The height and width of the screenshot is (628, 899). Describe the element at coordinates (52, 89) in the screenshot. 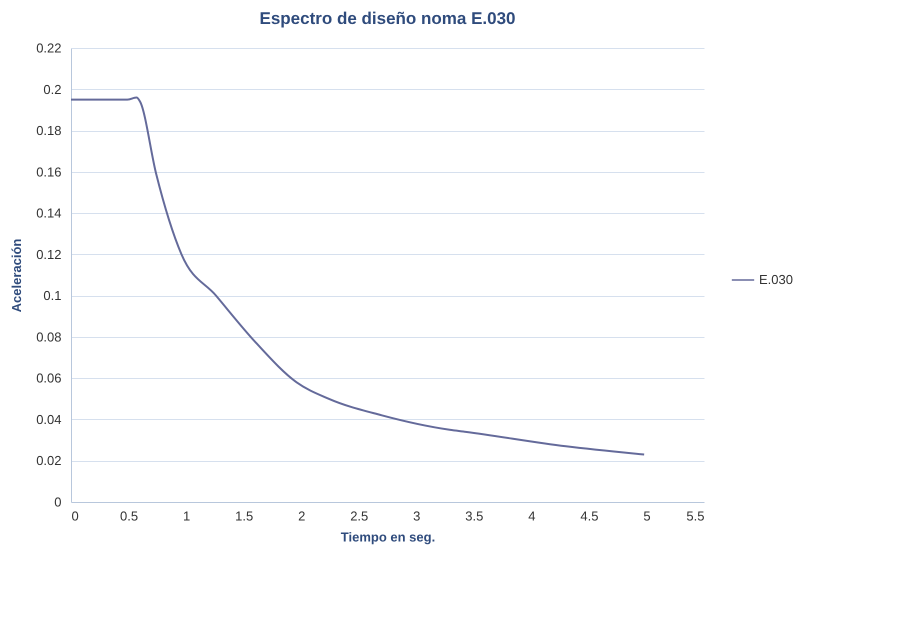

I see `y-tick-label: 0.2` at that location.